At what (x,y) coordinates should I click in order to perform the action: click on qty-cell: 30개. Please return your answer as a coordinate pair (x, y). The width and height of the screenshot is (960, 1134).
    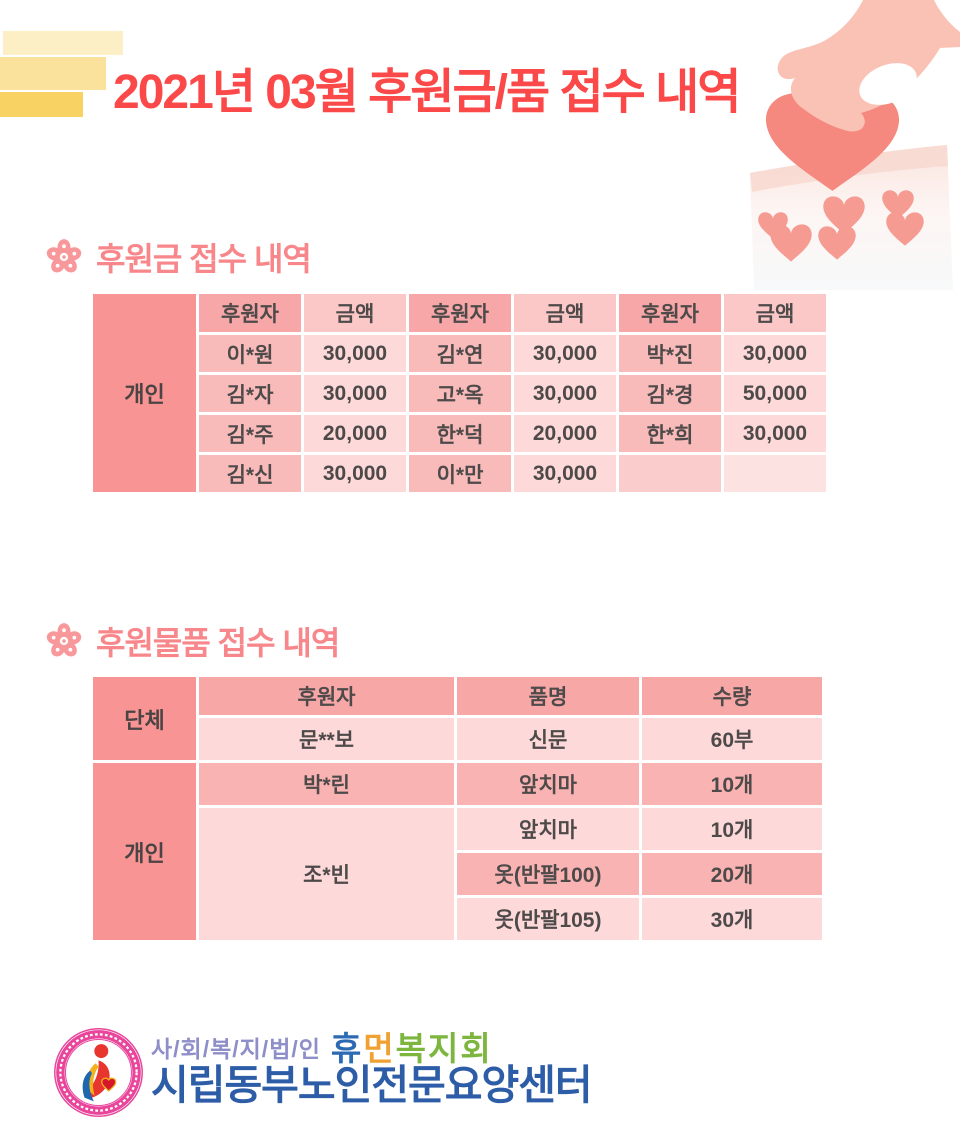
    Looking at the image, I should click on (732, 919).